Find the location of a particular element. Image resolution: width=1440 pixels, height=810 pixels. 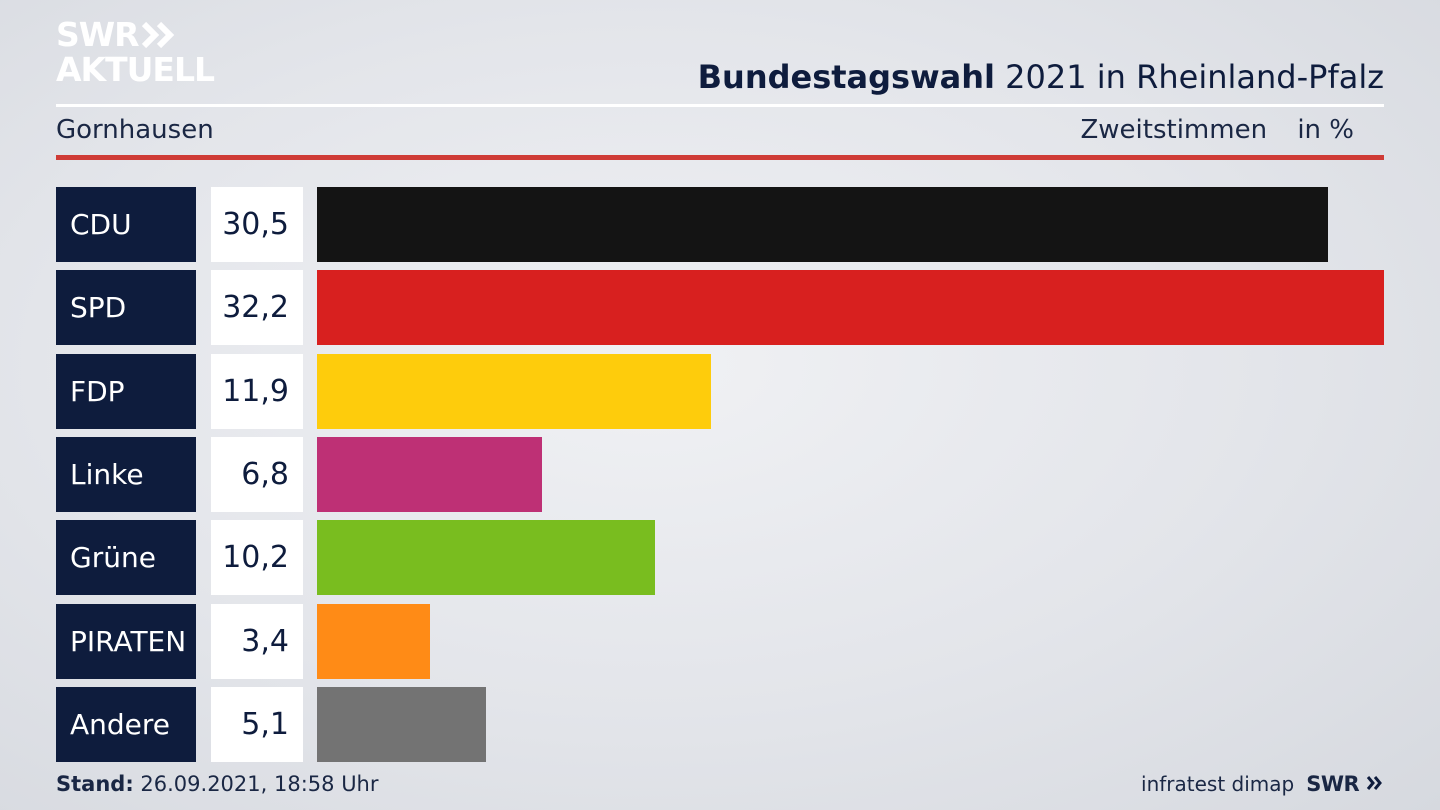

party-label: Linke is located at coordinates (126, 474).